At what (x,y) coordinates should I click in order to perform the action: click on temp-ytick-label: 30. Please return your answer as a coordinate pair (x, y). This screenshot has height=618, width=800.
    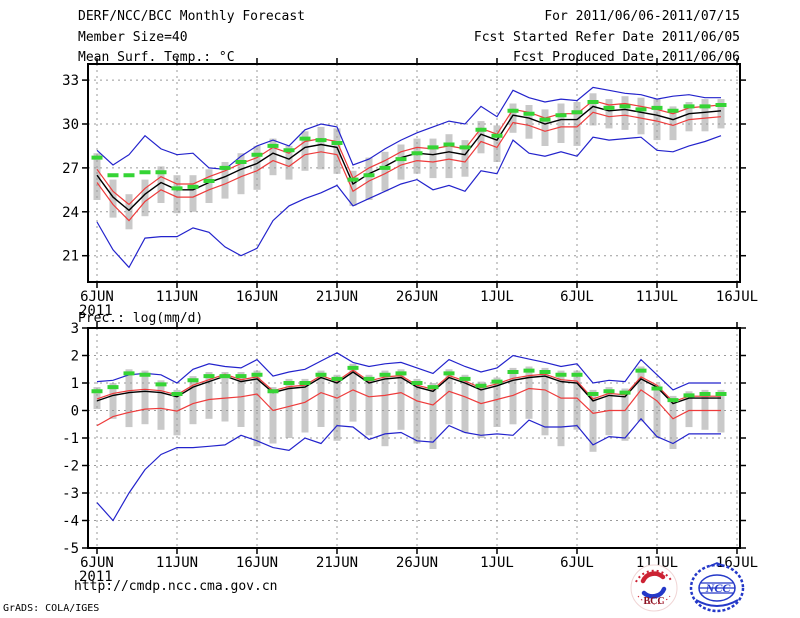
    Looking at the image, I should click on (70, 125).